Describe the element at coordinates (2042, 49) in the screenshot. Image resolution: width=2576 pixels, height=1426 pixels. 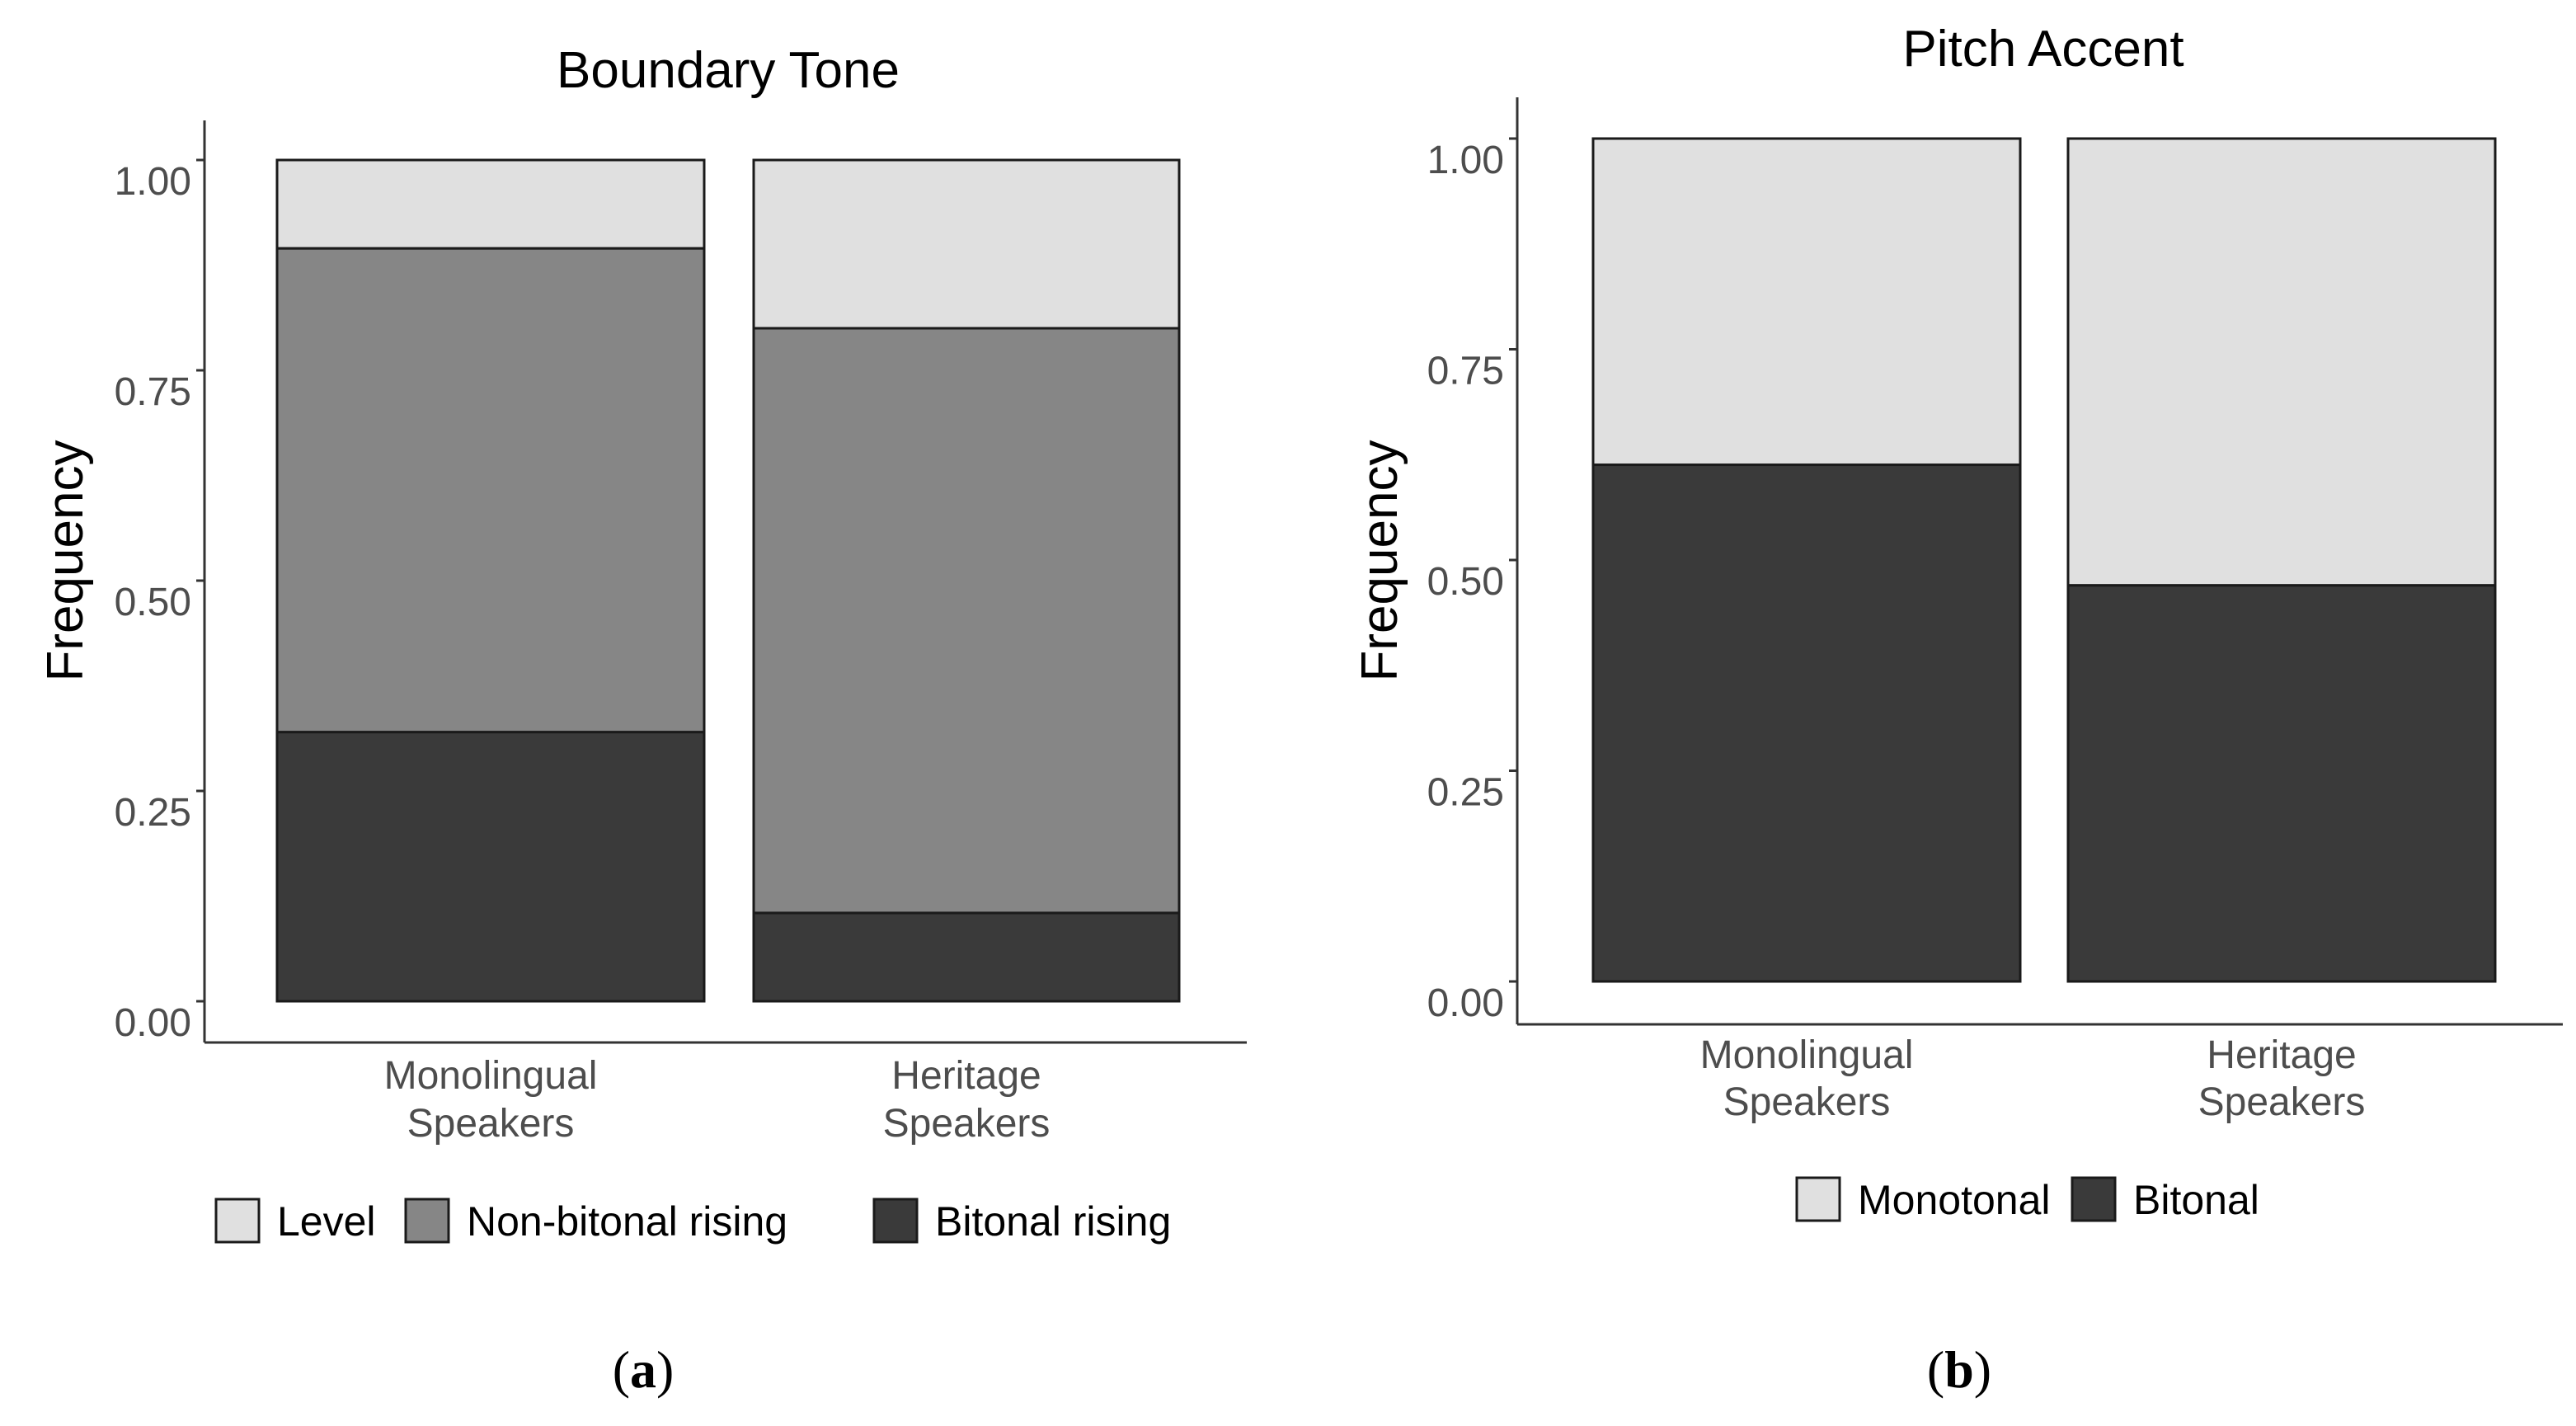
I see `chart-title: Pitch Accent` at that location.